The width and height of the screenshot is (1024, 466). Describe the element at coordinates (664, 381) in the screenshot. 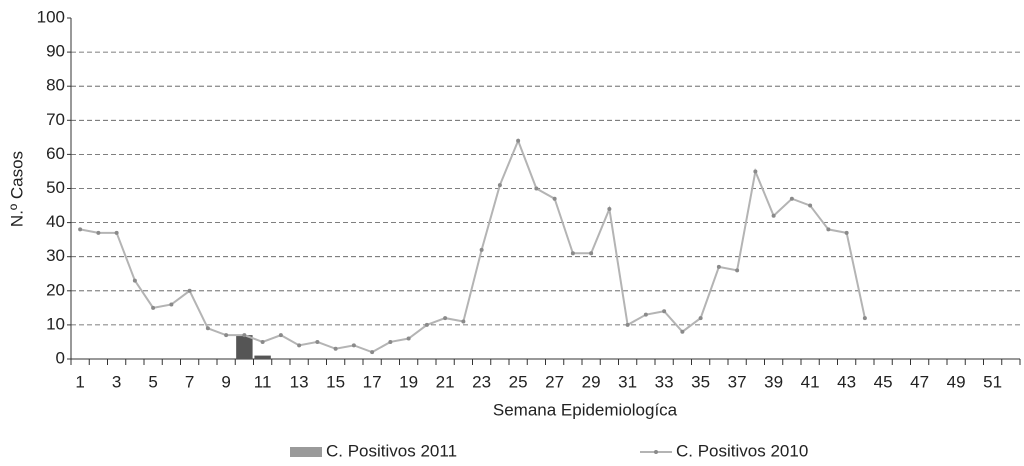

I see `x-tick-label: 33` at that location.